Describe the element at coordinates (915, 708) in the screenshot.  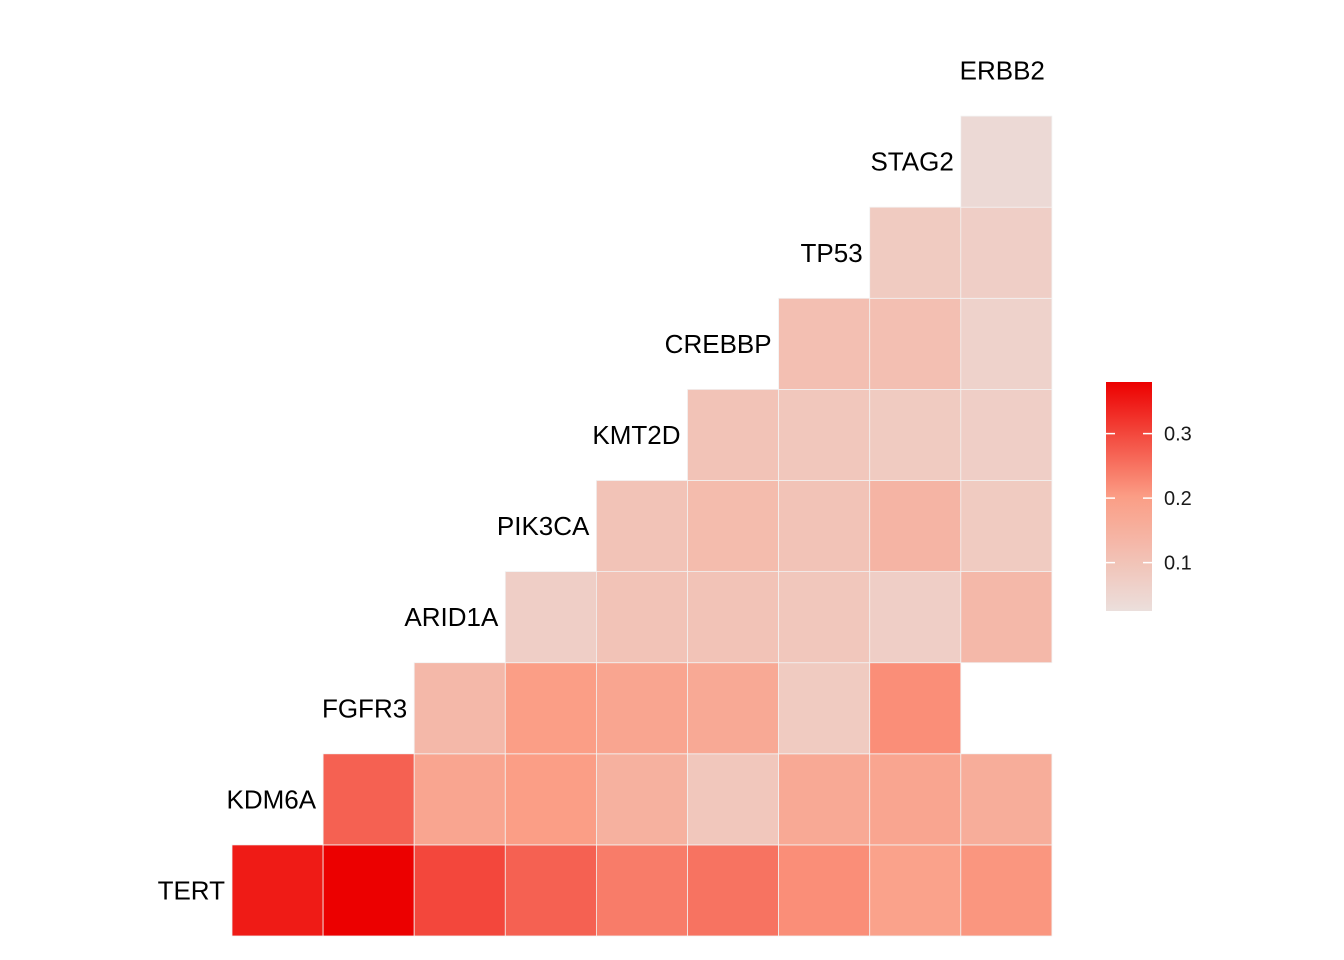
I see `heatmap-cell-fgfr3-stag2` at that location.